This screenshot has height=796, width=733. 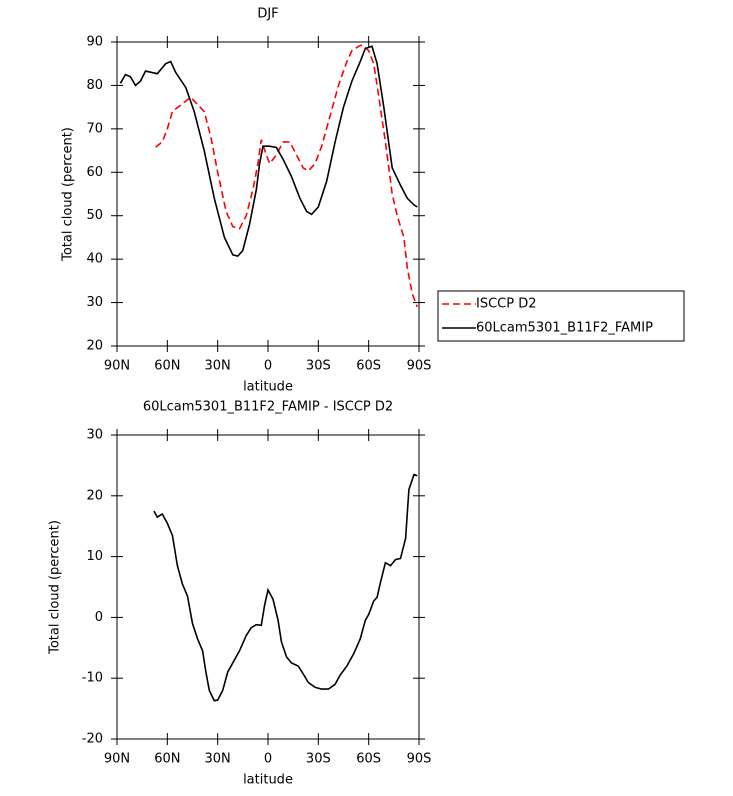 What do you see at coordinates (94, 556) in the screenshot?
I see `y-tick-label: 10` at bounding box center [94, 556].